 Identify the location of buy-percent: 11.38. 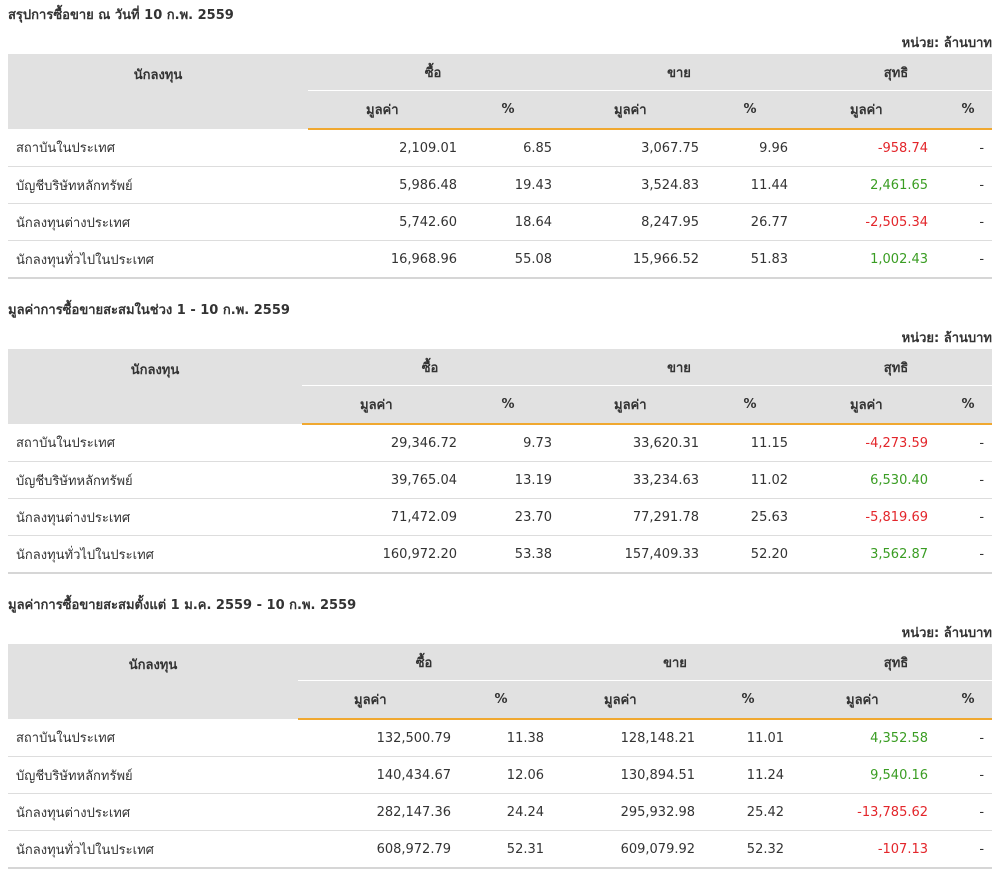
(501, 738).